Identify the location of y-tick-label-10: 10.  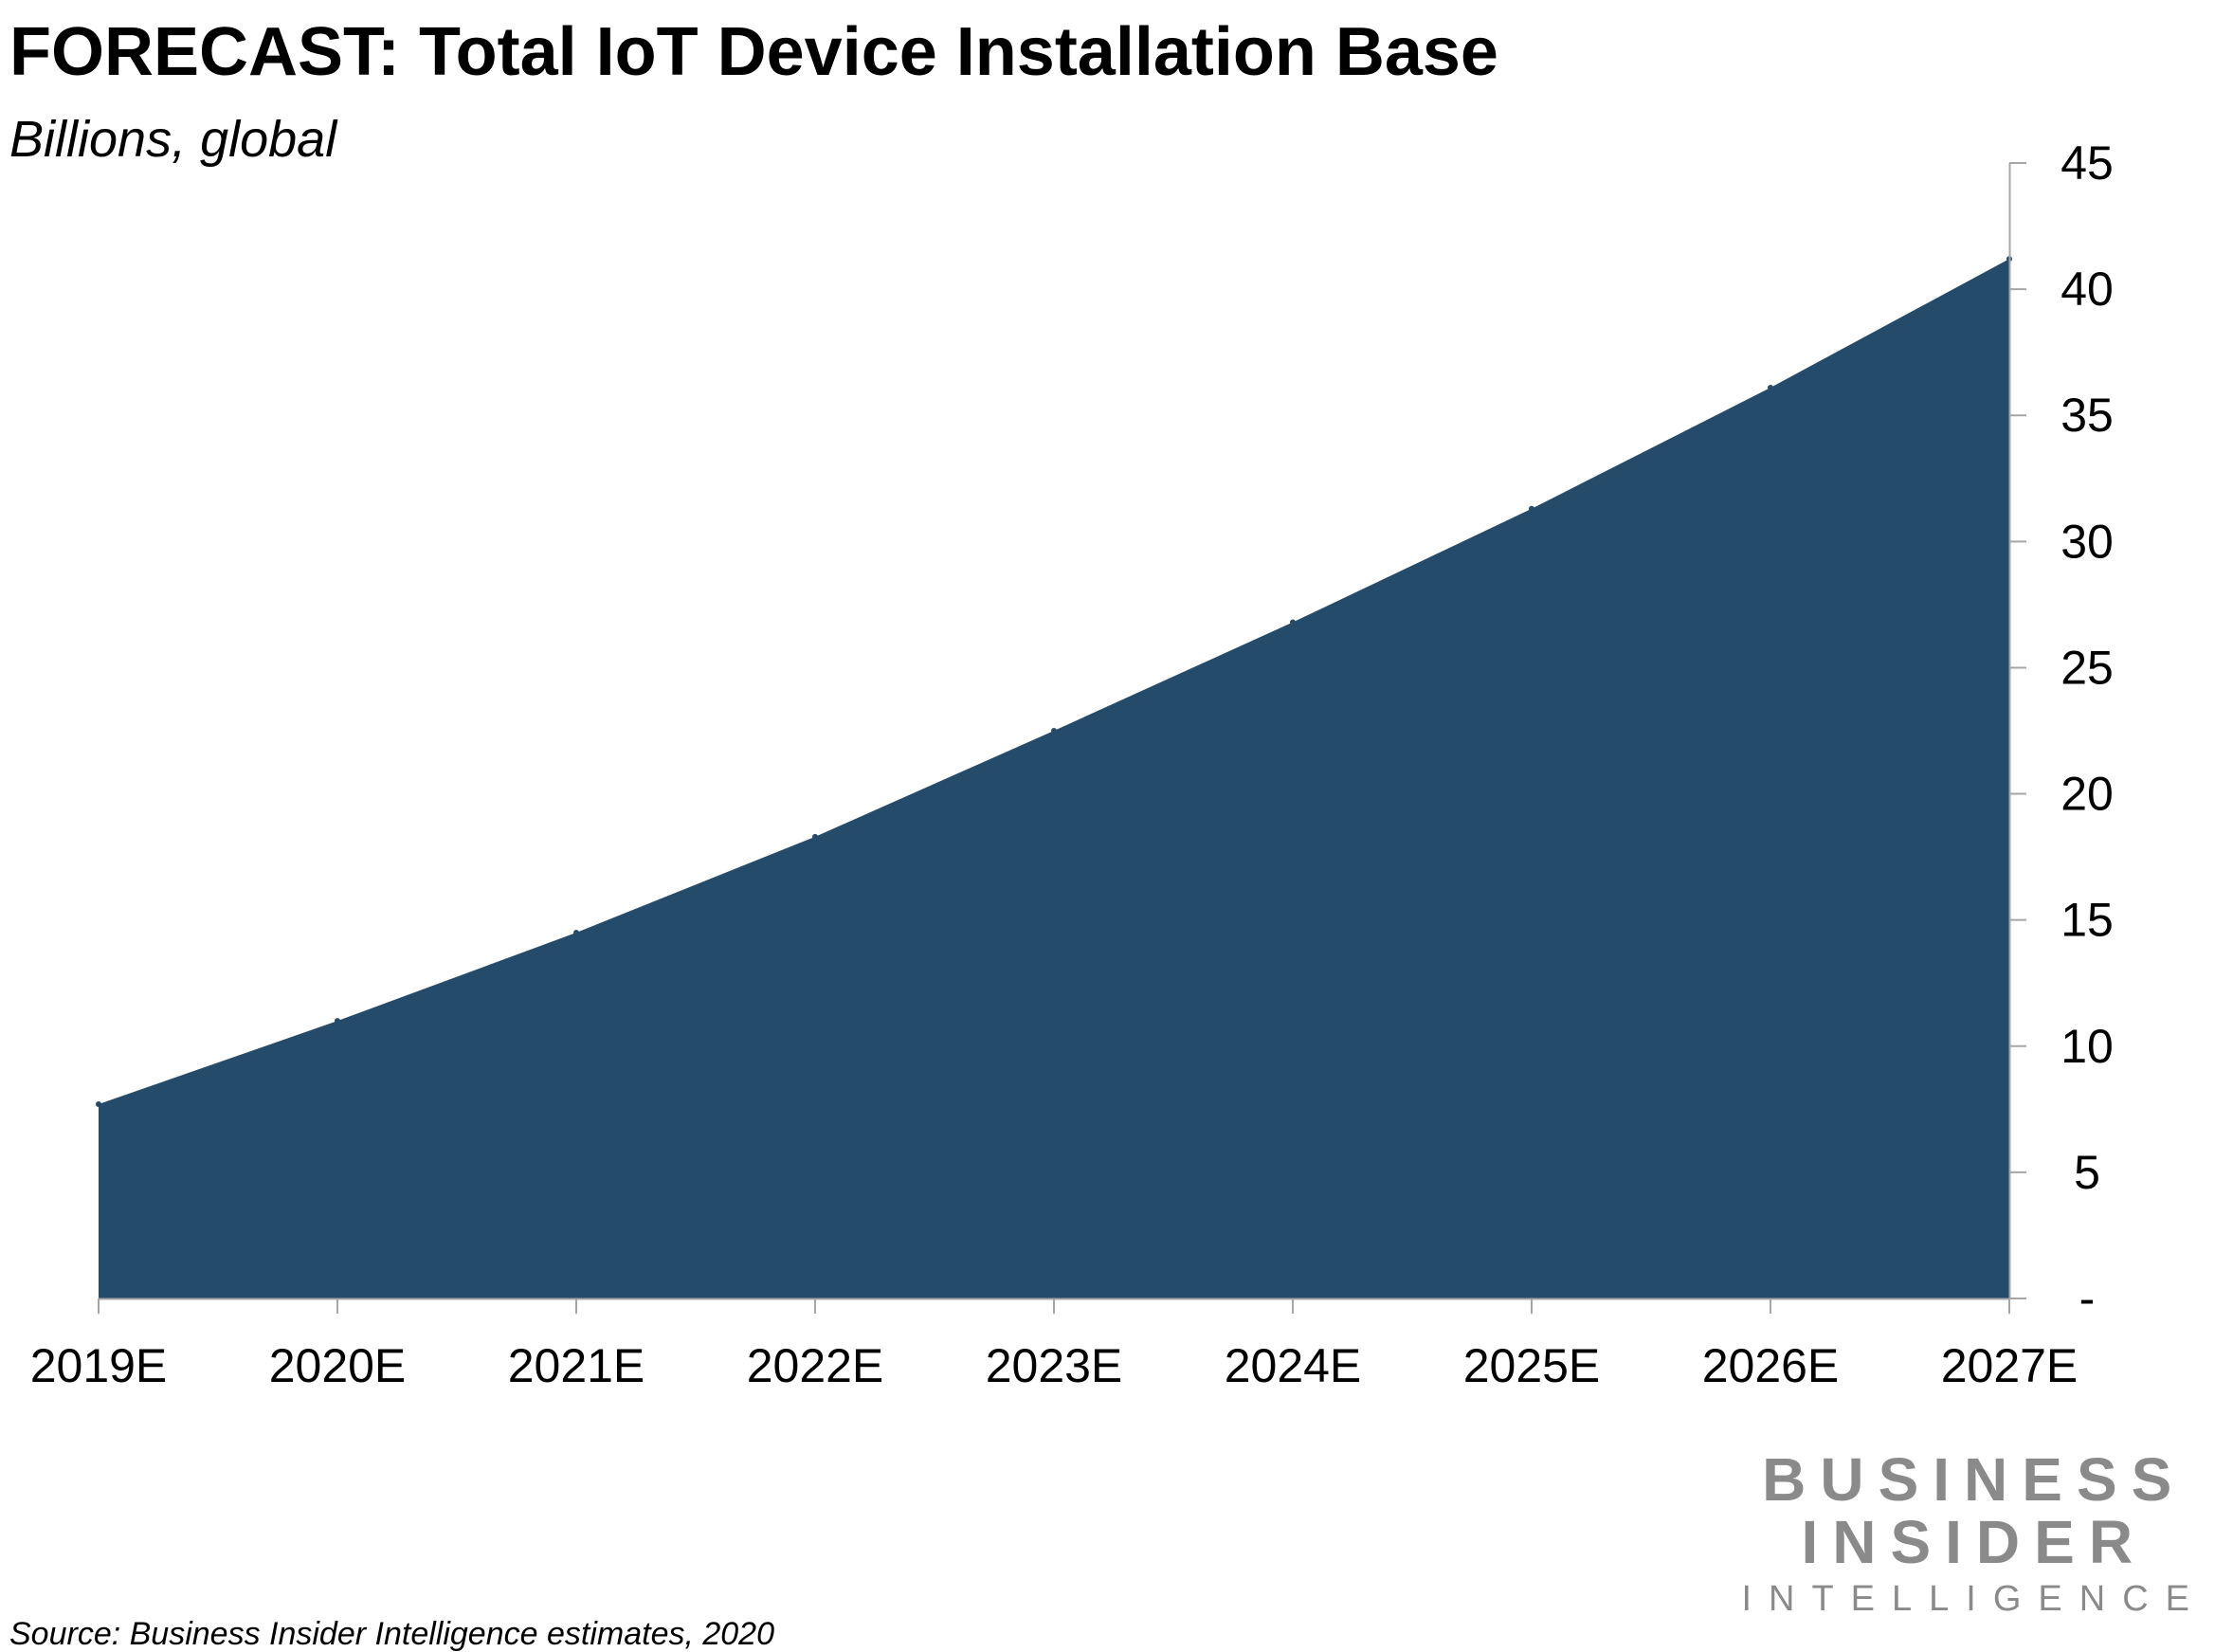
(2087, 1047).